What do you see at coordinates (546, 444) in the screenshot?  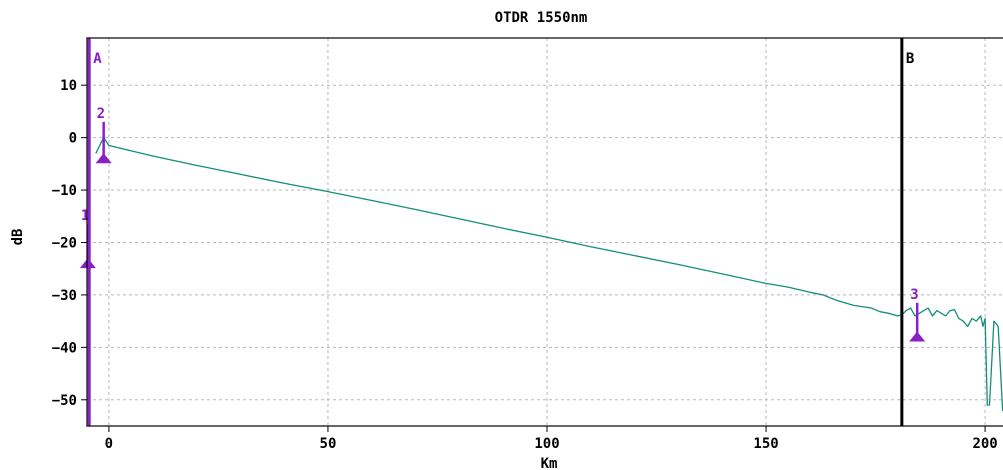 I see `x-tick-label: 100` at bounding box center [546, 444].